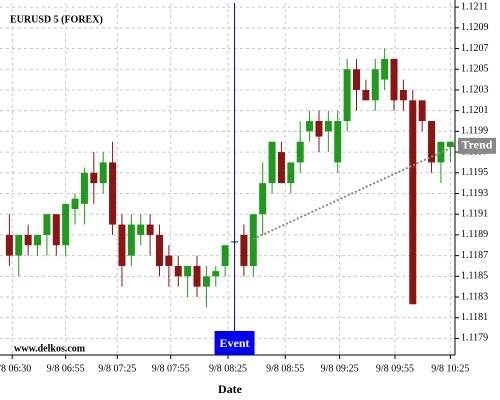  I want to click on y-tick-label: 1.1205, so click(475, 69).